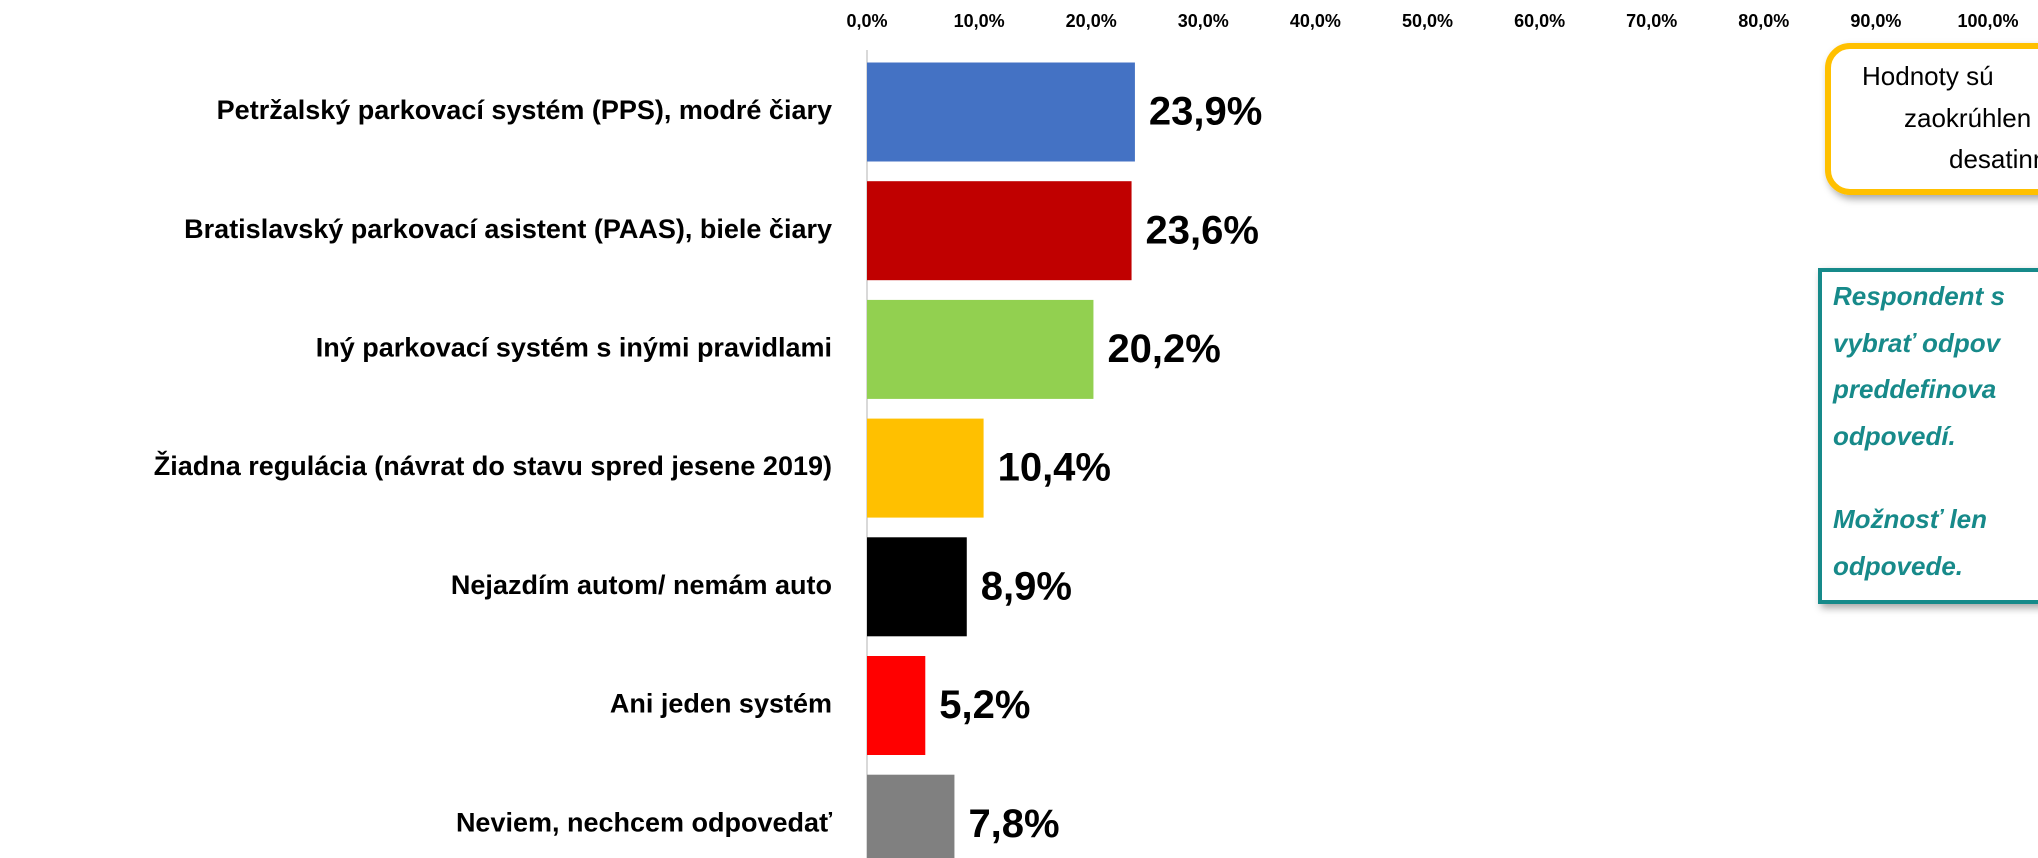  Describe the element at coordinates (1427, 21) in the screenshot. I see `x-tick-label: 50,0%` at that location.